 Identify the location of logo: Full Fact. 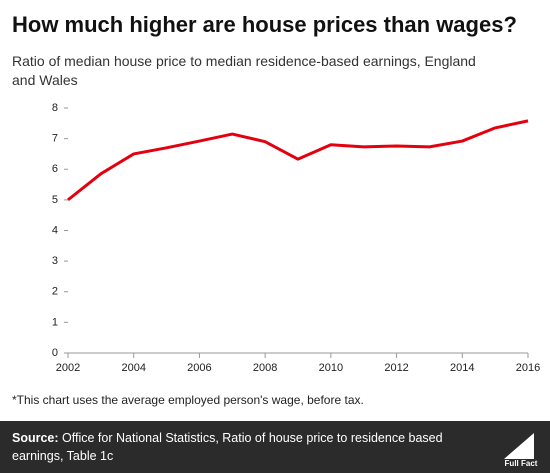
(521, 450).